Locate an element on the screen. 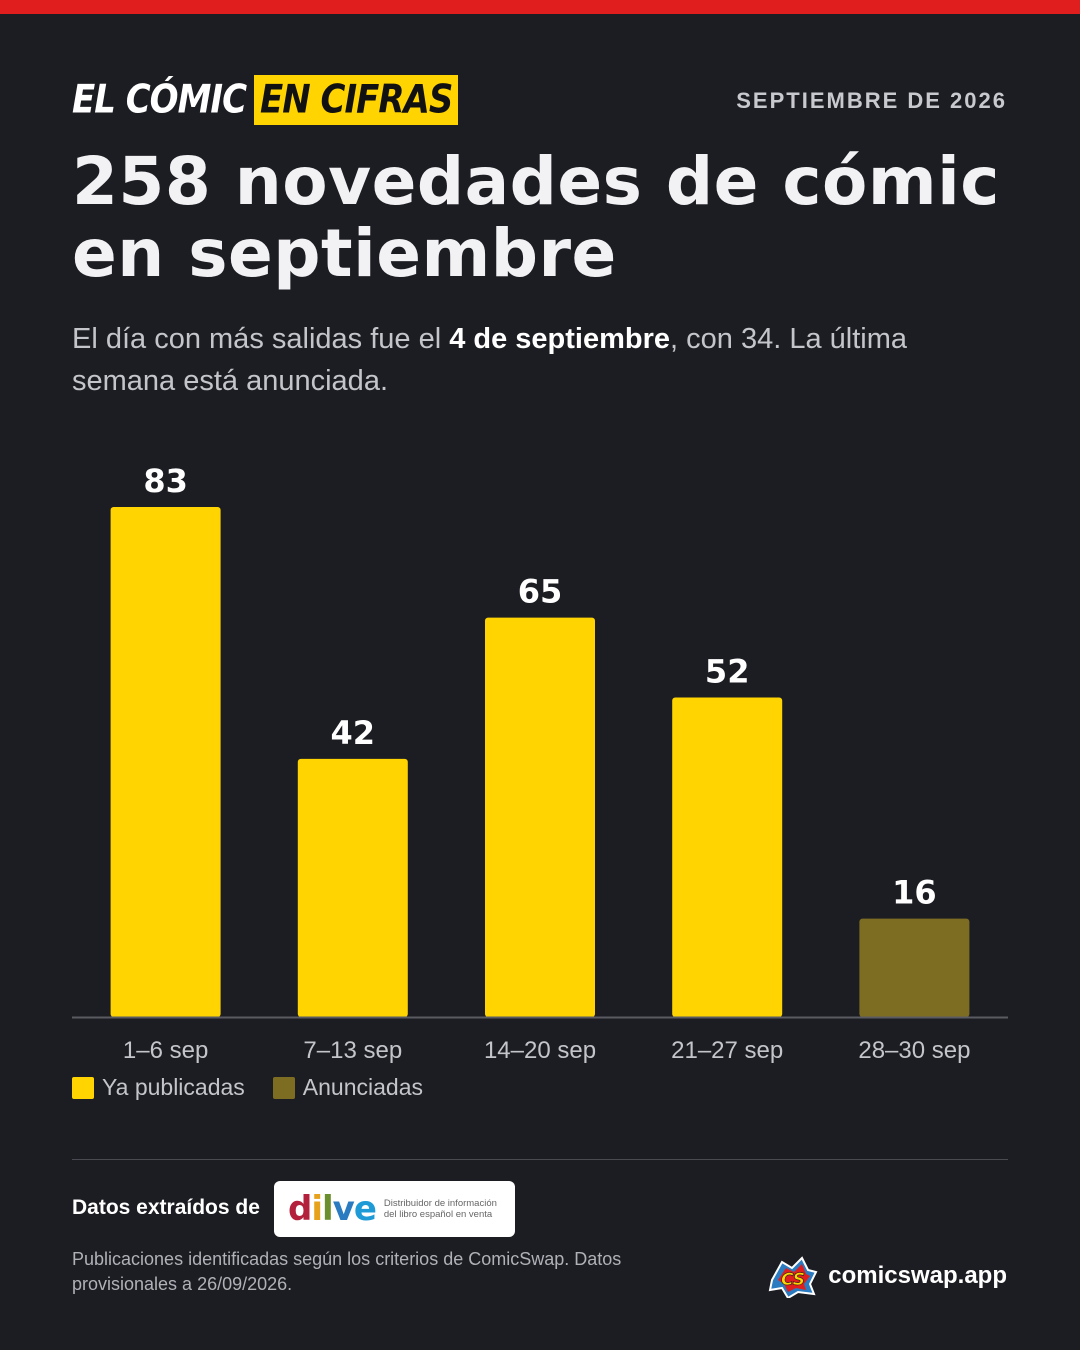  issue-date: SEPTIEMBRE DE 2026 is located at coordinates (871, 100).